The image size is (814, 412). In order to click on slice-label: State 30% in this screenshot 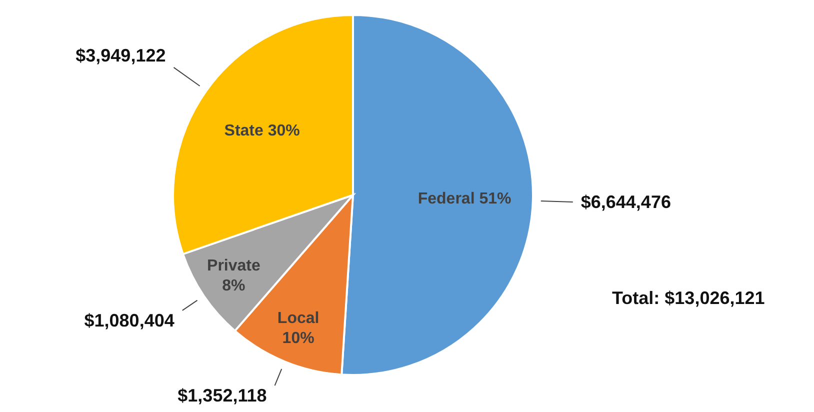, I will do `click(262, 130)`.